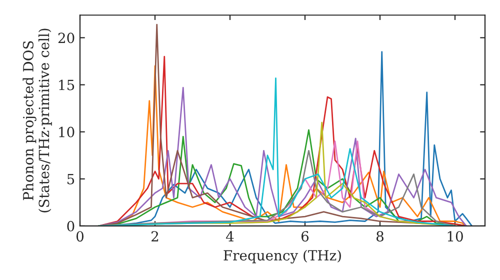  What do you see at coordinates (155, 236) in the screenshot?
I see `x-tick-label: 2` at bounding box center [155, 236].